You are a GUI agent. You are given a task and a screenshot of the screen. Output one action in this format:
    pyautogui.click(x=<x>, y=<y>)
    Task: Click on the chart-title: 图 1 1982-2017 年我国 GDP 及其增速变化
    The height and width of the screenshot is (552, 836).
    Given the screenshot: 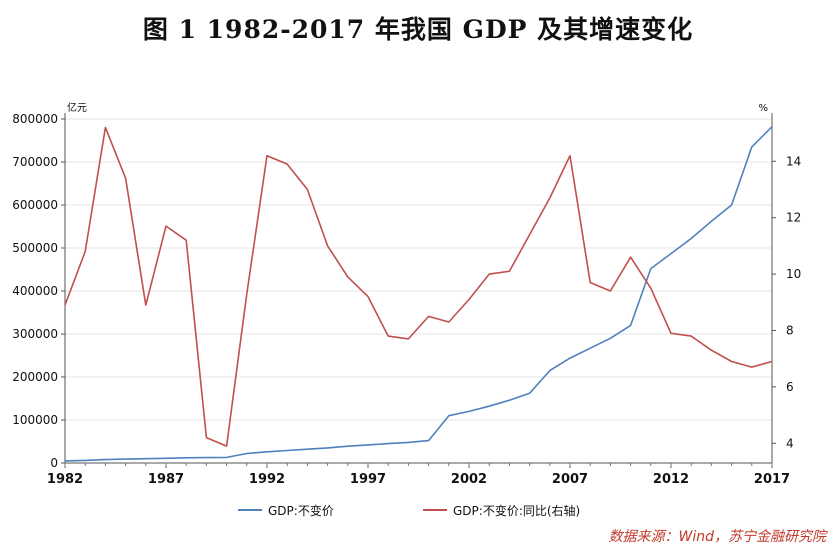 What is the action you would take?
    pyautogui.click(x=418, y=29)
    